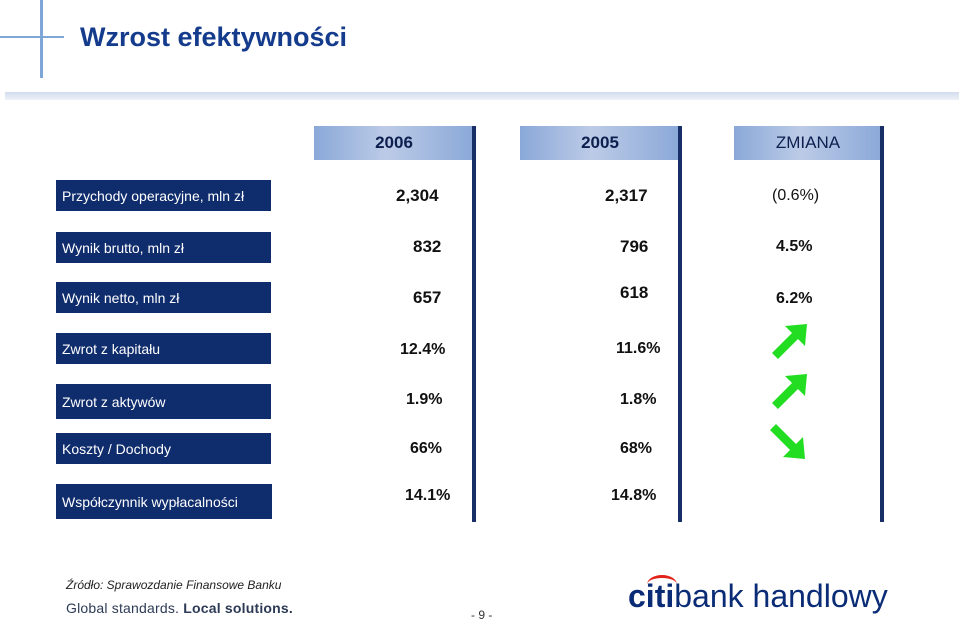 This screenshot has height=622, width=959. I want to click on cell-net-profit-change: 6.2%, so click(794, 298).